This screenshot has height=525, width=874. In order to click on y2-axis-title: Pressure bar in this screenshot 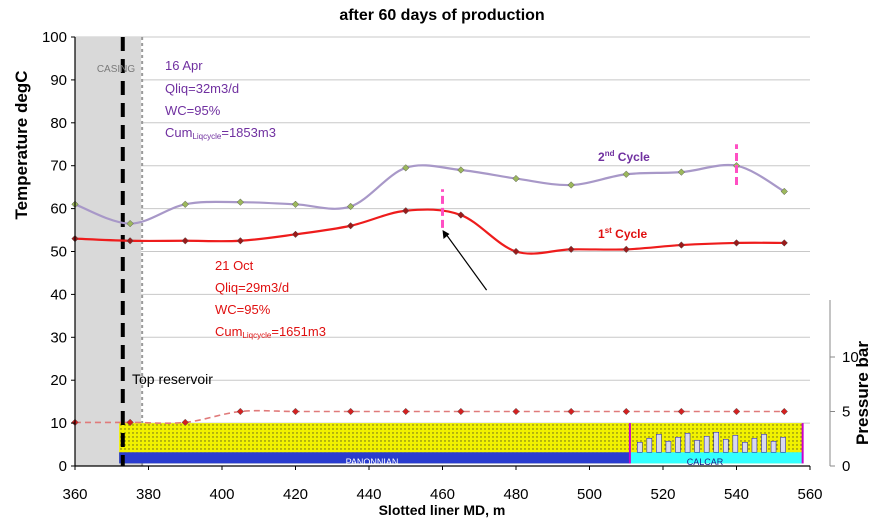, I will do `click(862, 393)`.